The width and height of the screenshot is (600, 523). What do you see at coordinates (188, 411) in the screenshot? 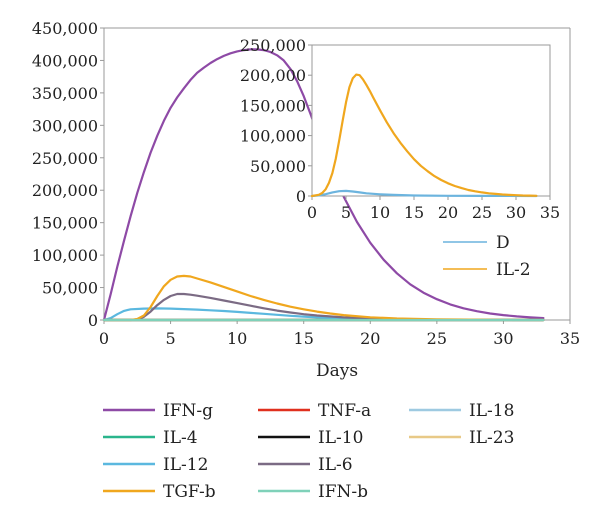
I see `legend-label-ifn-g: IFN-g` at bounding box center [188, 411].